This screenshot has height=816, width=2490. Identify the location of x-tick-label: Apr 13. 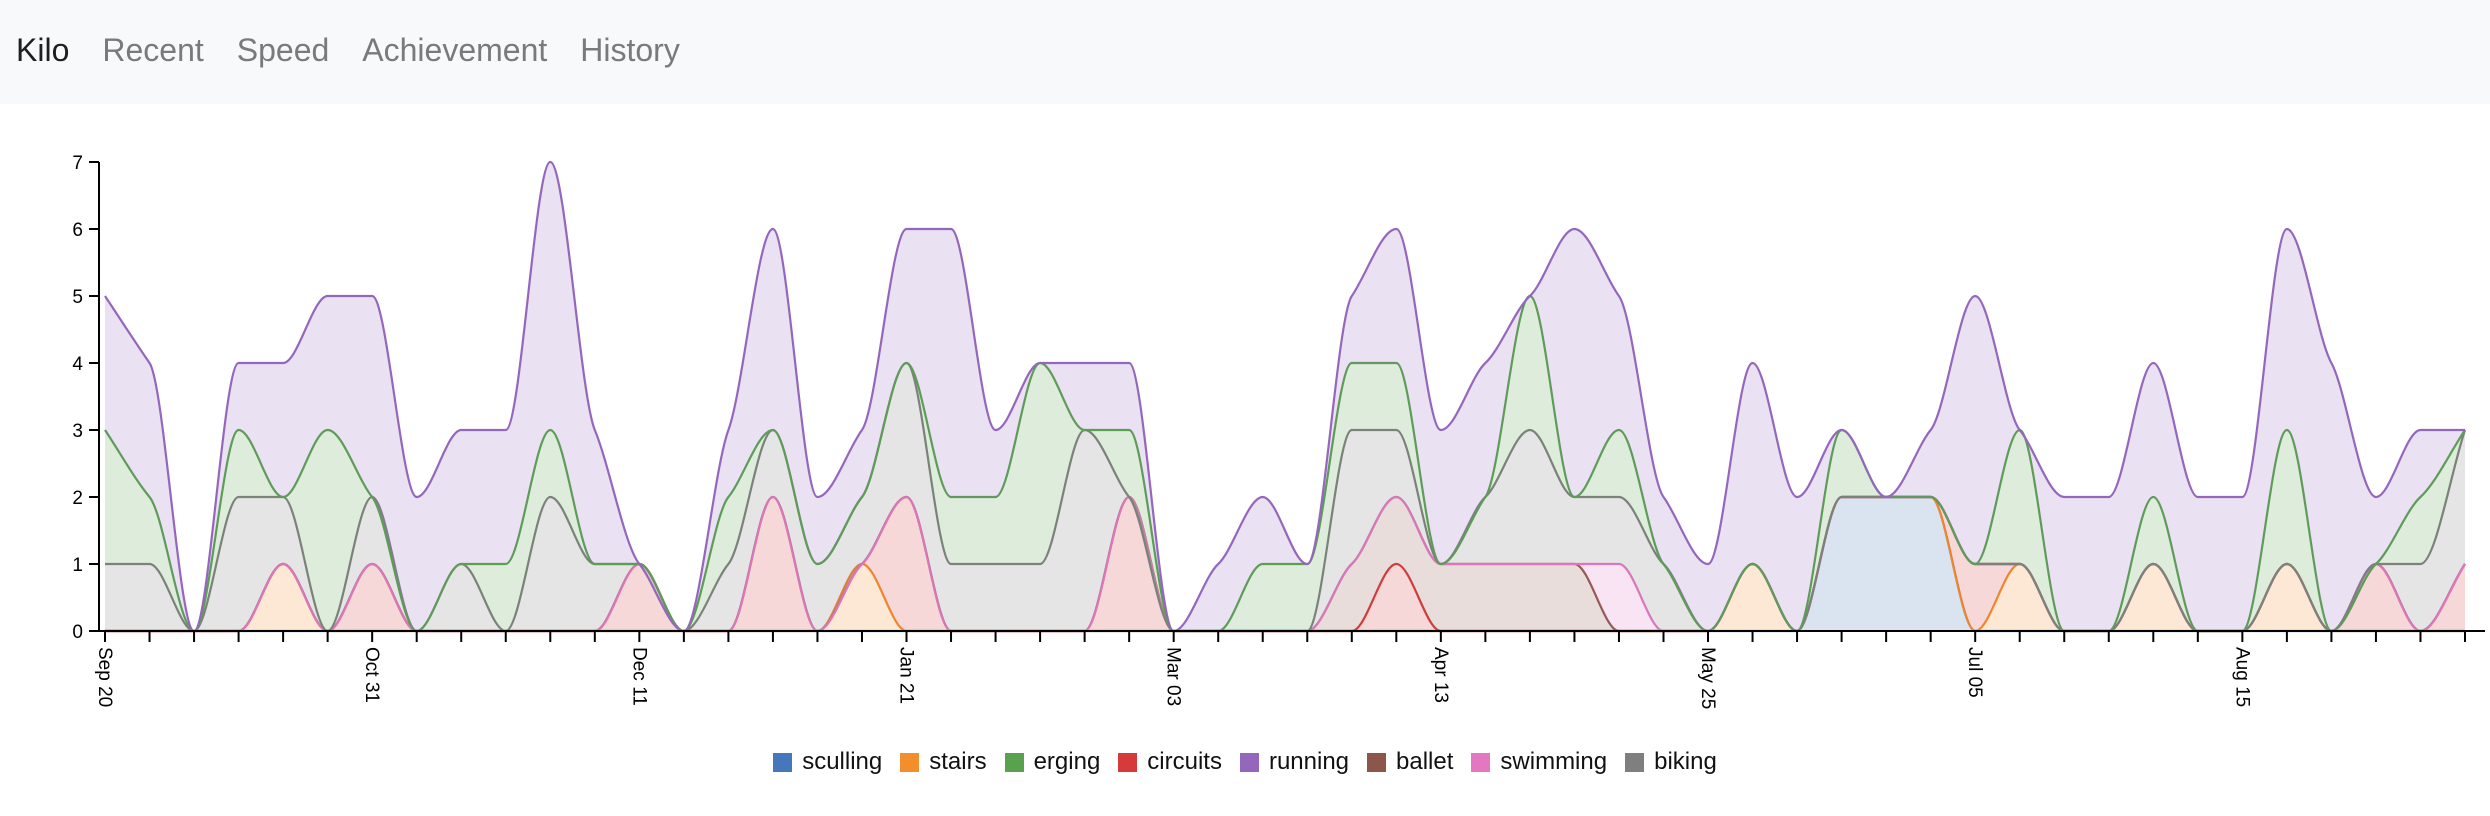
(1440, 675).